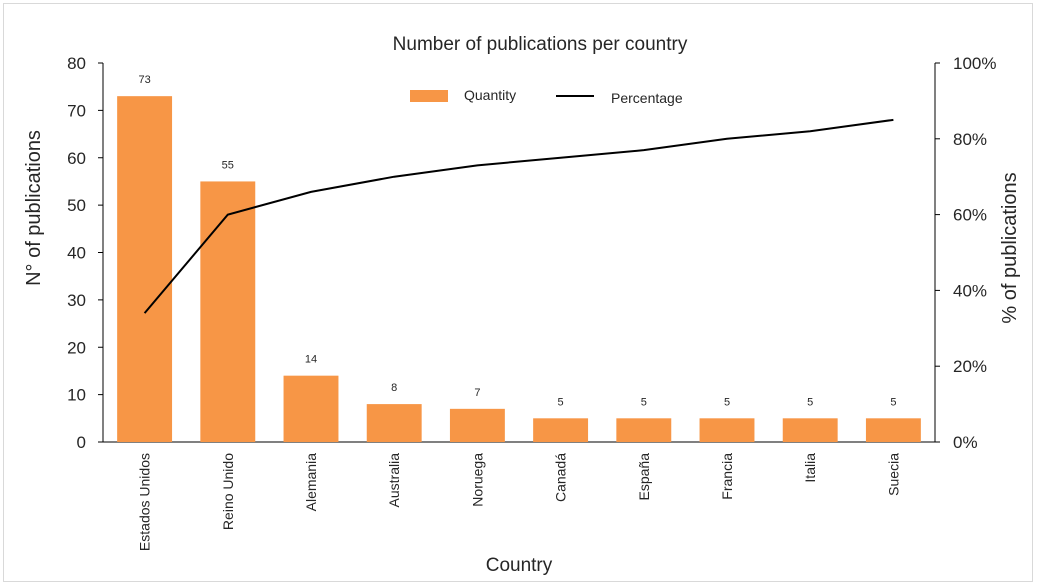 This screenshot has width=1037, height=586. What do you see at coordinates (76, 300) in the screenshot?
I see `y-tick-label: 30` at bounding box center [76, 300].